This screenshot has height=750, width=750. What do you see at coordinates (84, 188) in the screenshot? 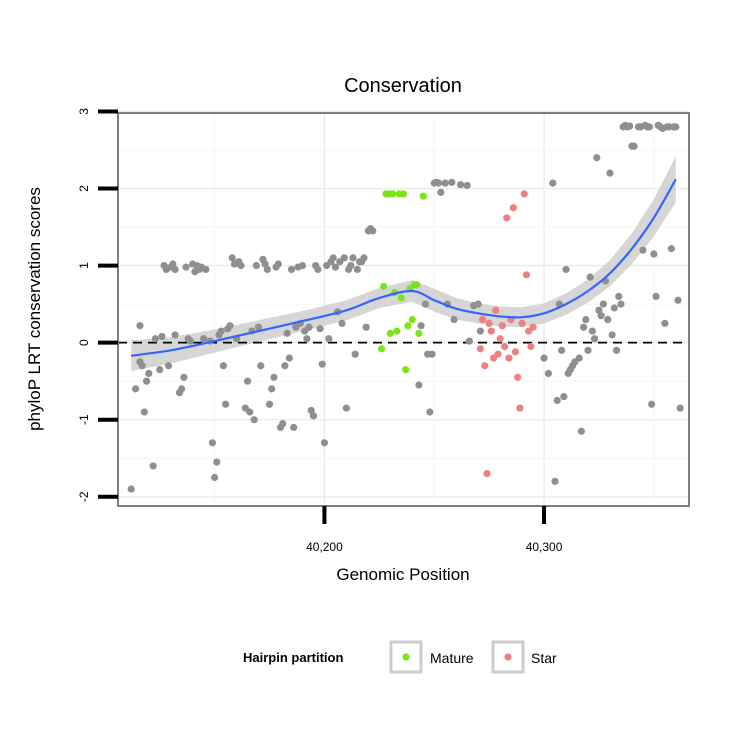
I see `y-tick-label: 2` at bounding box center [84, 188].